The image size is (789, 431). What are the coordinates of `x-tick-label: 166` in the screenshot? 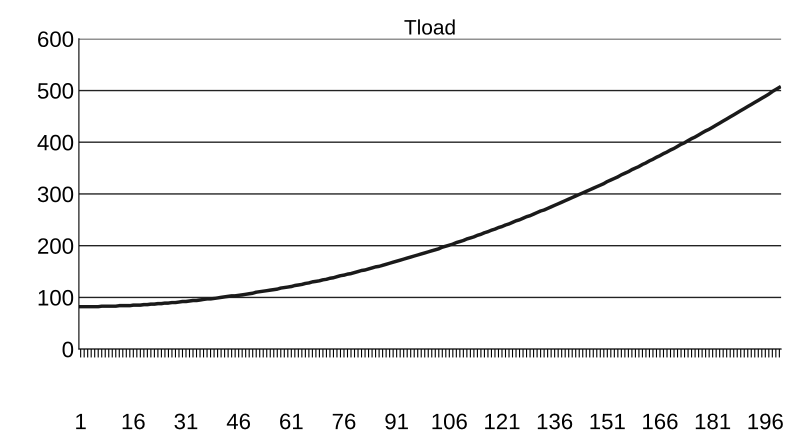 It's located at (660, 422).